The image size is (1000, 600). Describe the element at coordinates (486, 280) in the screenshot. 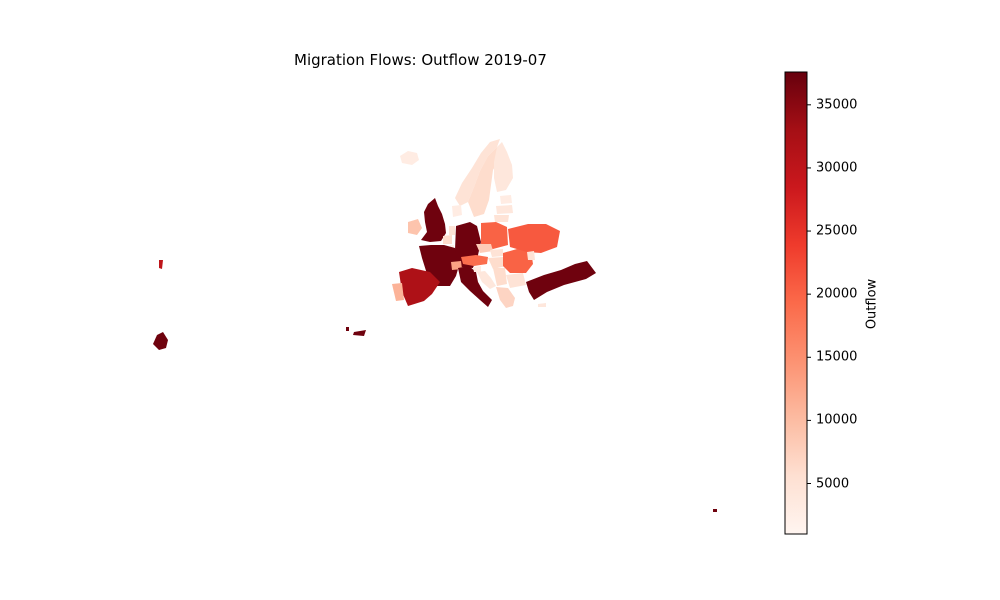

I see `region-croatia` at that location.